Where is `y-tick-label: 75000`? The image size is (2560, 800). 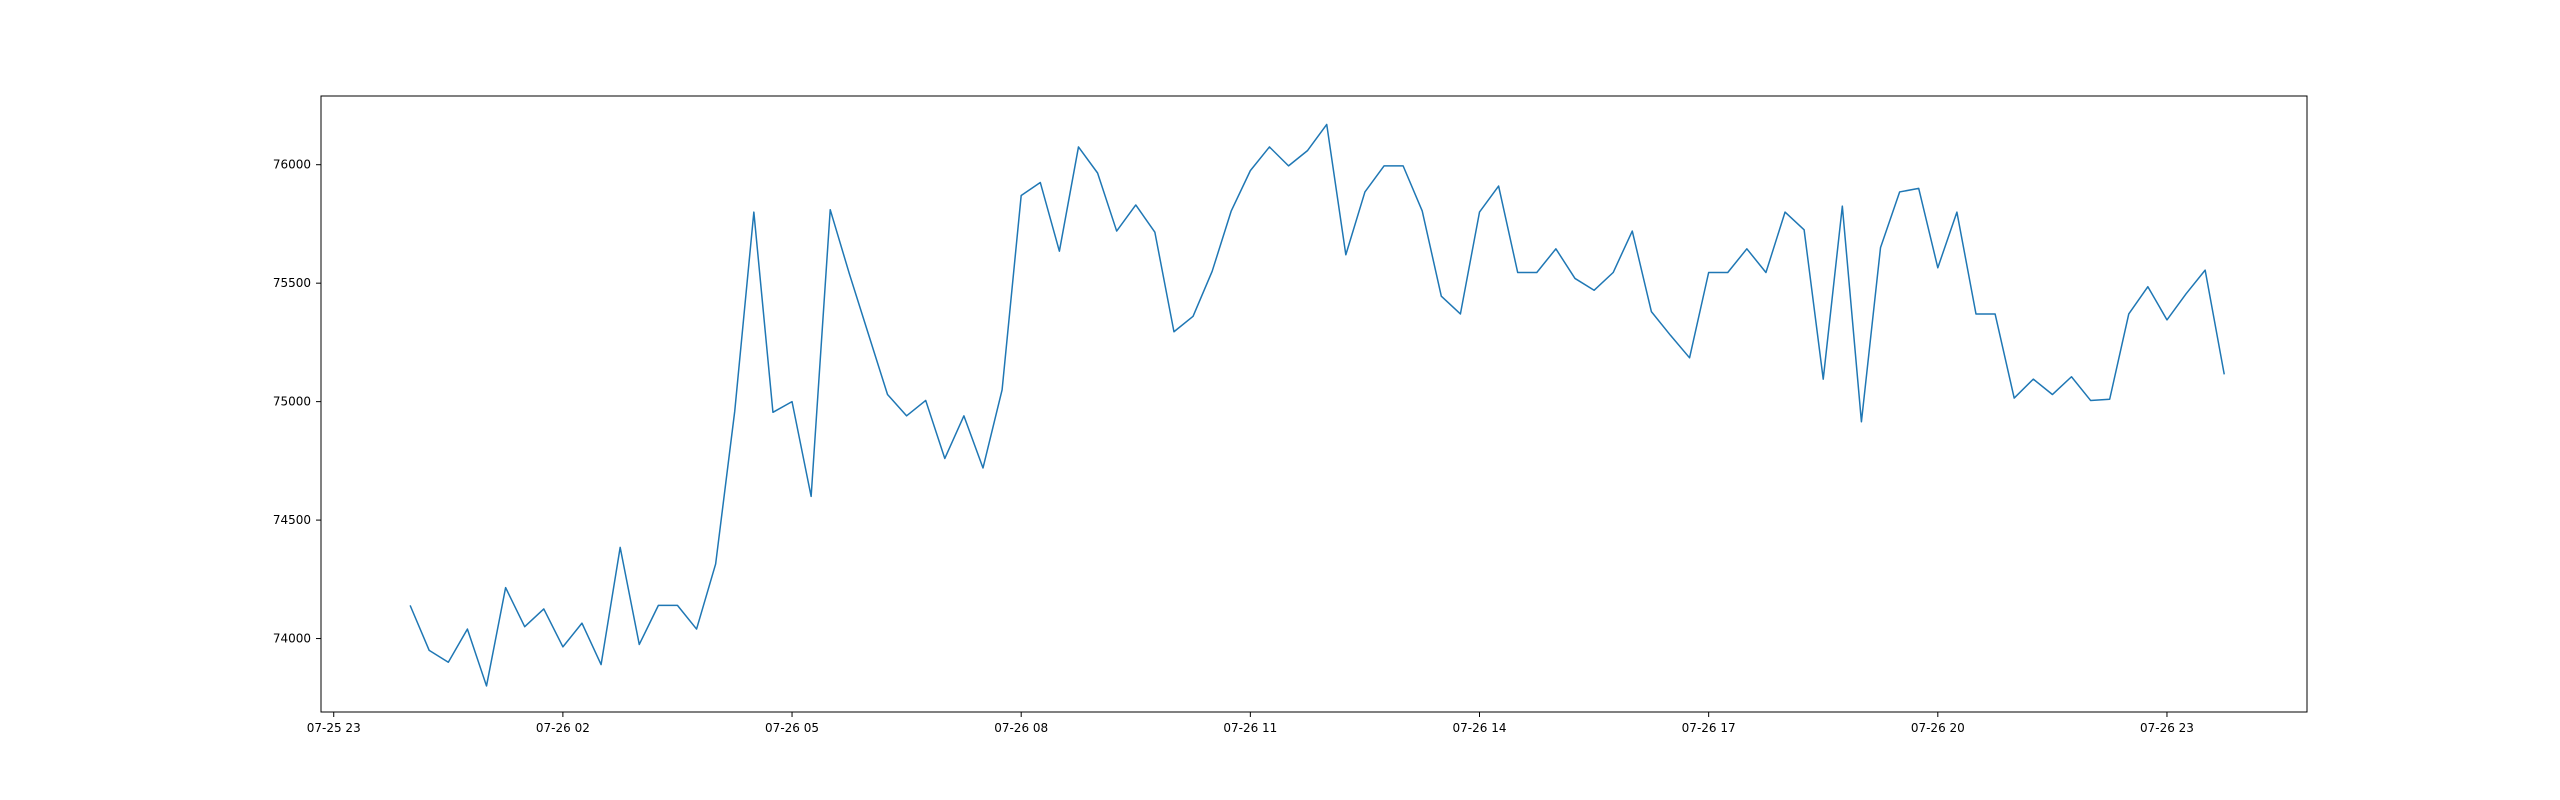
y-tick-label: 75000 is located at coordinates (292, 402).